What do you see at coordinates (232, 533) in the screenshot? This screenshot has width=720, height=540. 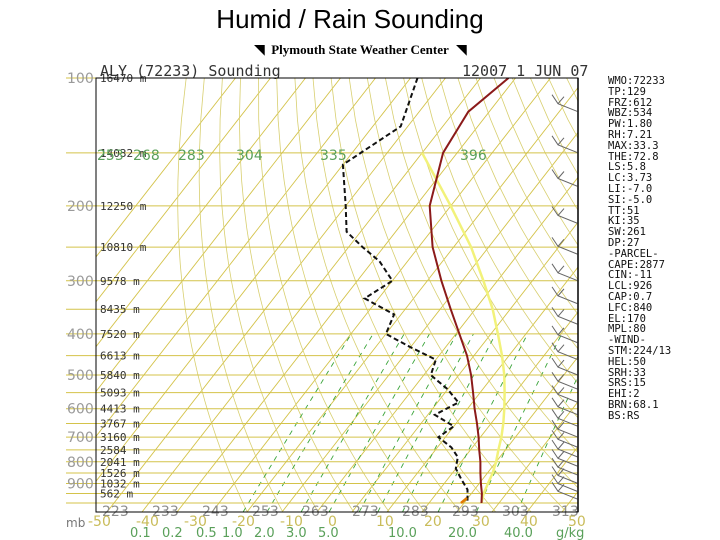 I see `mixing-ratio-label: 1.0` at bounding box center [232, 533].